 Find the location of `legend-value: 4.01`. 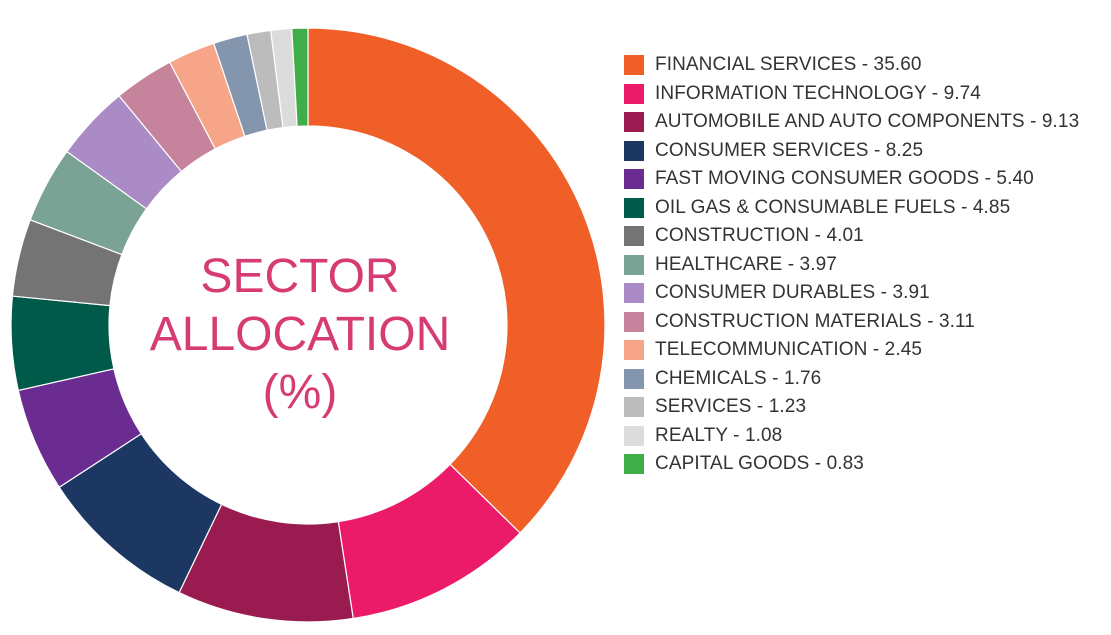

legend-value: 4.01 is located at coordinates (845, 235).